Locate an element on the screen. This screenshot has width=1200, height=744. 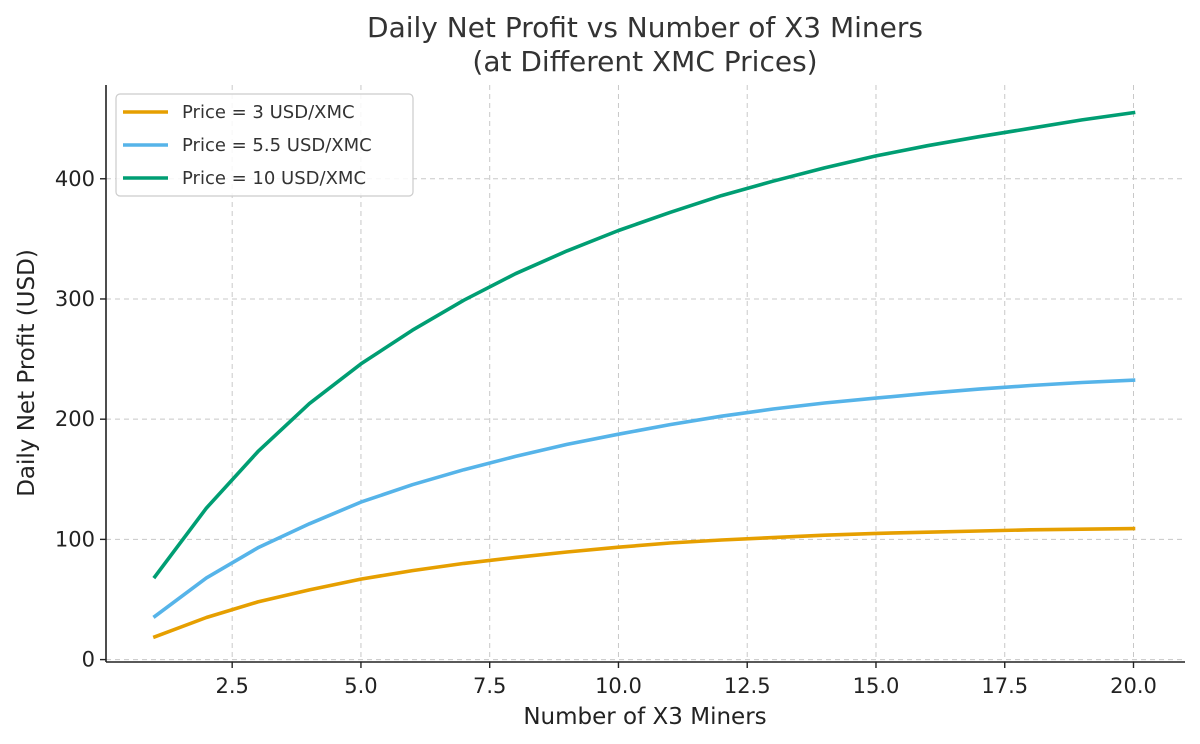
x-tick-label: 7.5 is located at coordinates (489, 686).